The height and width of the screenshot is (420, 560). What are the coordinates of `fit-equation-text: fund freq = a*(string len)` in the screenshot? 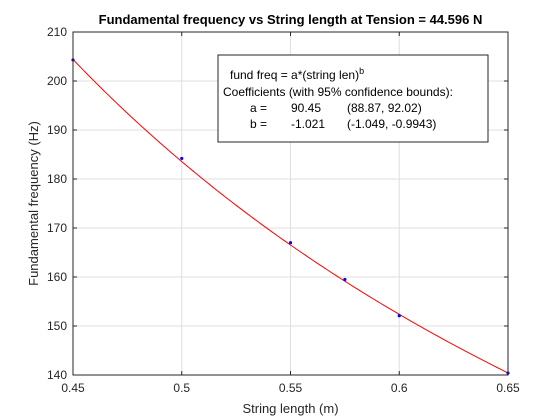 It's located at (294, 75).